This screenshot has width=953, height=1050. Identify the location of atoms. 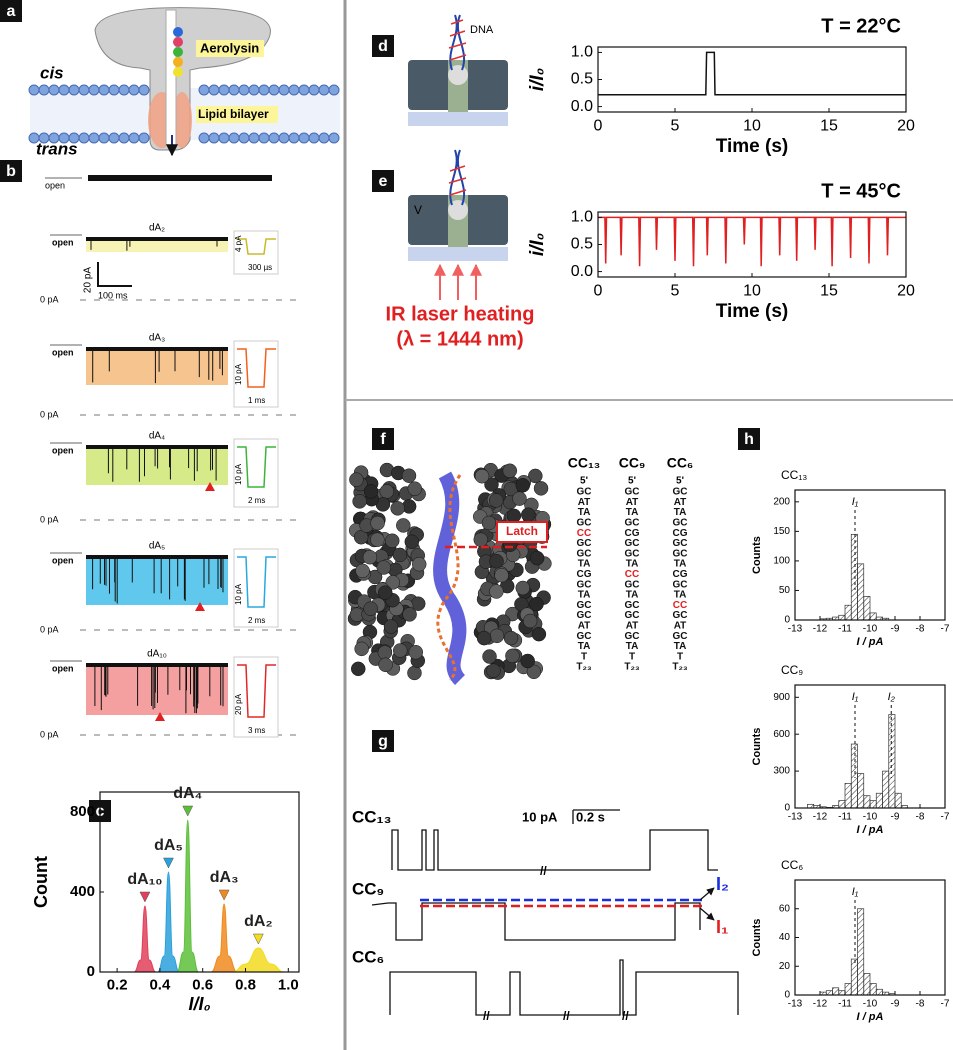
(449, 571).